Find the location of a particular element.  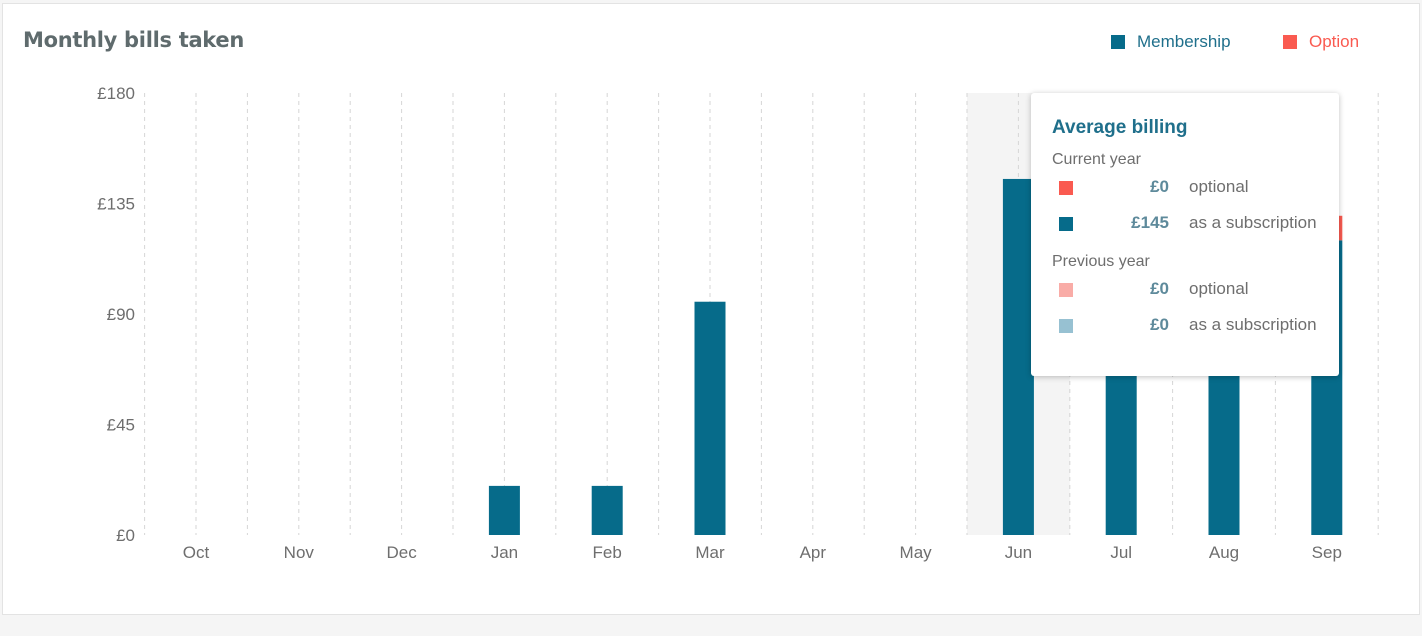

tooltip-value: £145 is located at coordinates (1150, 222).